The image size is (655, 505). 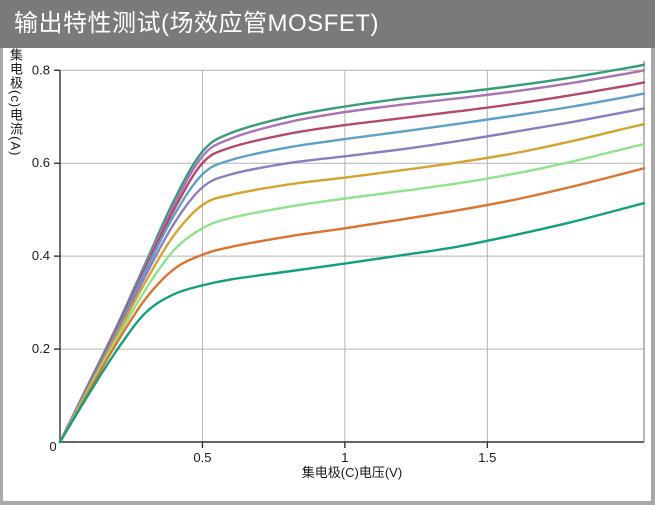 What do you see at coordinates (41, 69) in the screenshot?
I see `y-tick-label: 0.8` at bounding box center [41, 69].